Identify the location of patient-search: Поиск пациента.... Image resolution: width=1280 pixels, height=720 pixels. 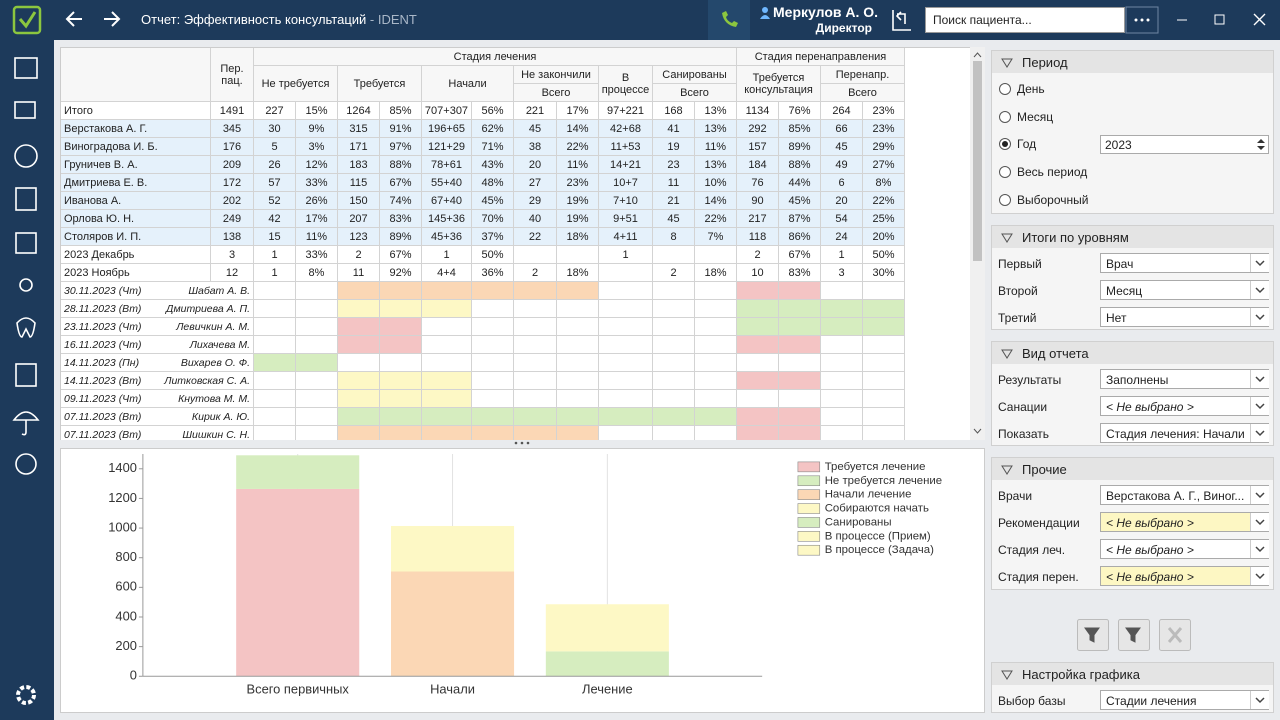
(1025, 20).